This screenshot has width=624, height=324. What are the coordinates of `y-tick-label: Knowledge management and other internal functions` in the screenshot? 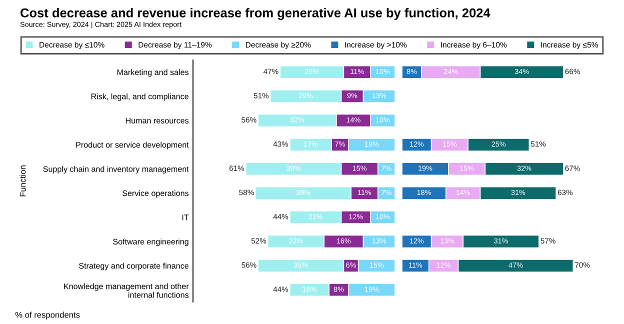 It's located at (126, 290).